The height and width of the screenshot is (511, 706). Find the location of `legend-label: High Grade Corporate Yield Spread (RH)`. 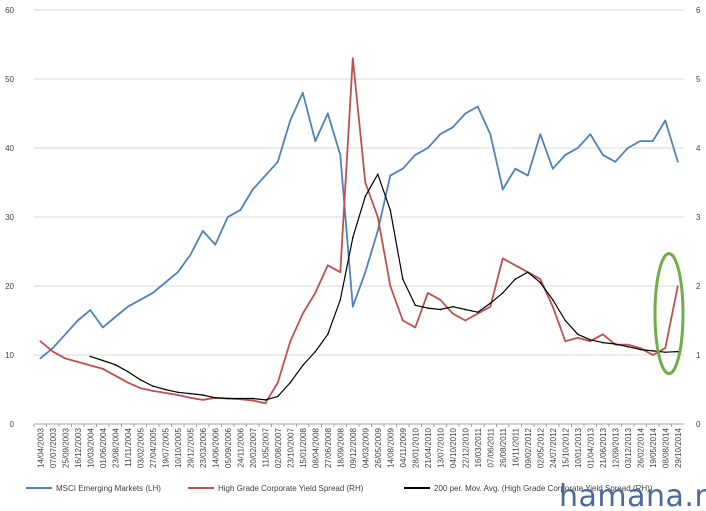

legend-label: High Grade Corporate Yield Spread (RH) is located at coordinates (291, 488).